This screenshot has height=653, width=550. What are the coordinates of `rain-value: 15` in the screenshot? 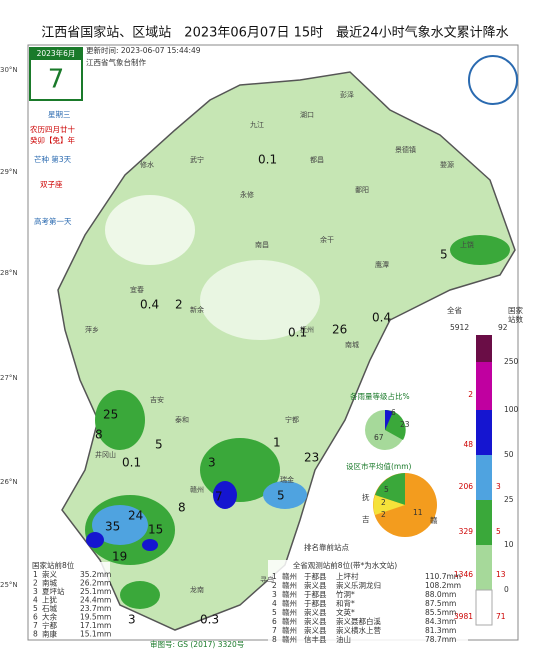 It's located at (155, 530).